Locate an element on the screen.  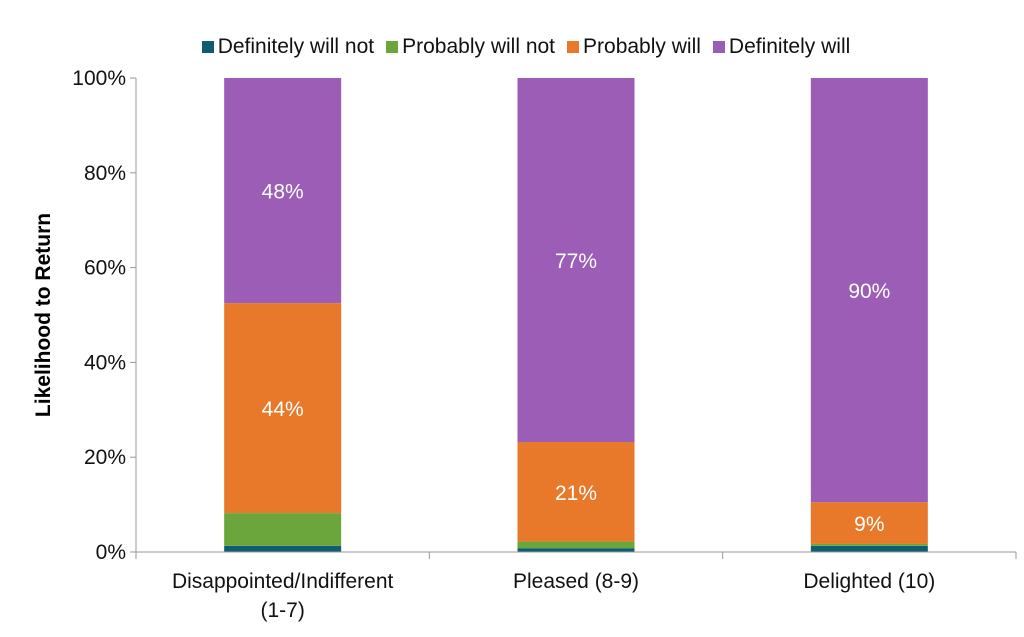
data-label: 48% is located at coordinates (283, 192).